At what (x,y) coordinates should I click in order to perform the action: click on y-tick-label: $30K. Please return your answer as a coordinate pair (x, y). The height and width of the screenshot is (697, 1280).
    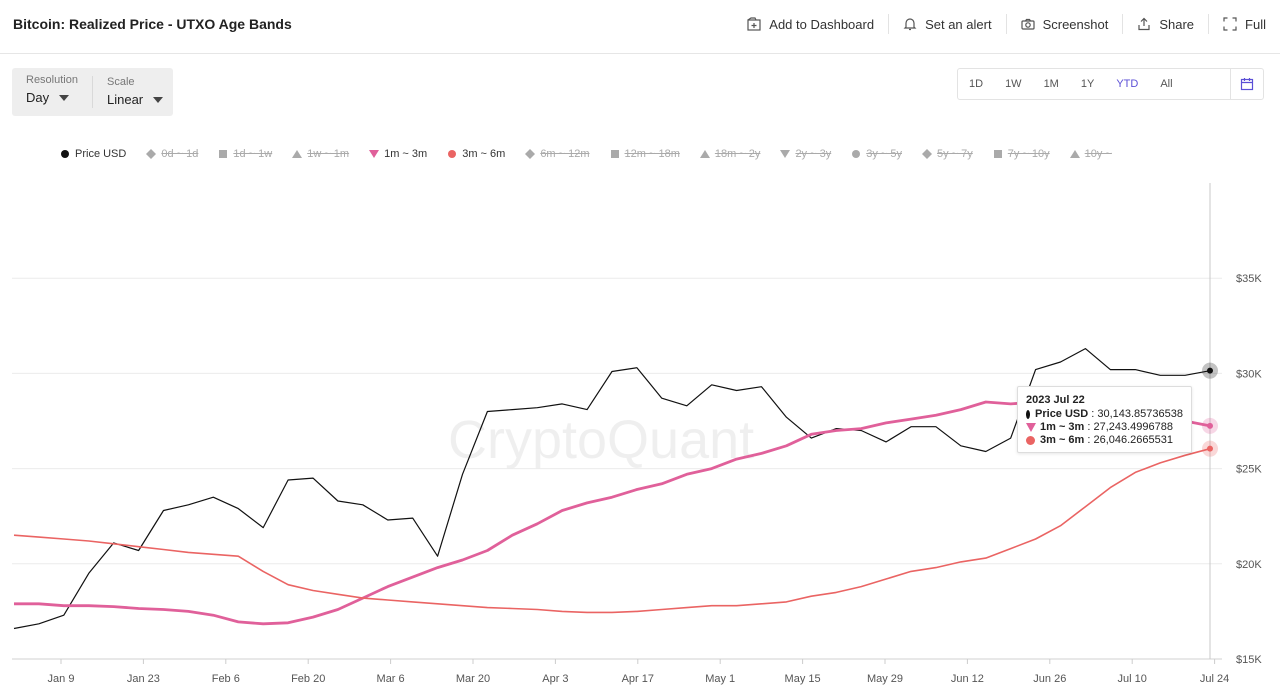
    Looking at the image, I should click on (1249, 374).